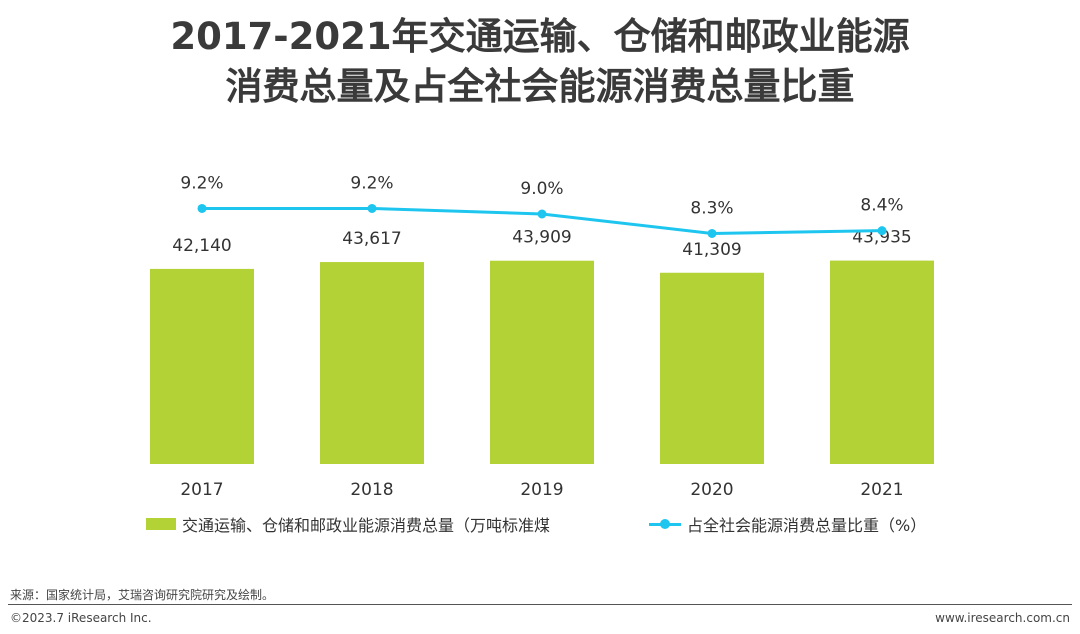 This screenshot has width=1080, height=634. What do you see at coordinates (882, 362) in the screenshot?
I see `bar-2021` at bounding box center [882, 362].